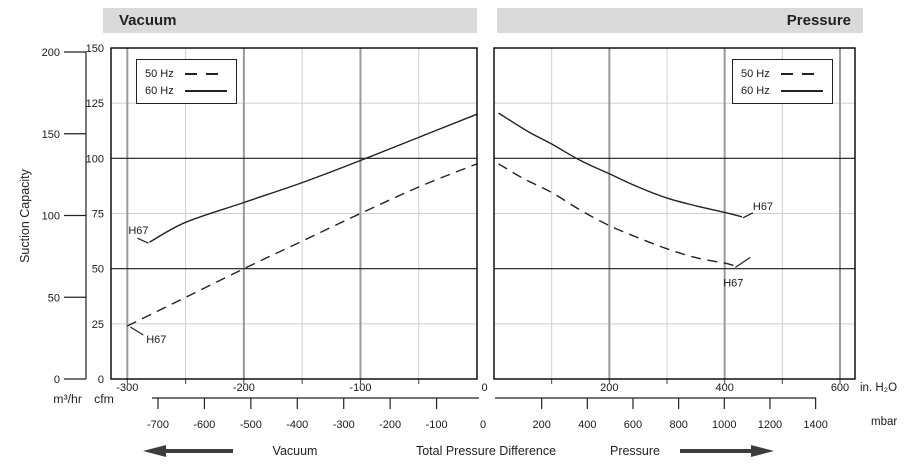  What do you see at coordinates (98, 325) in the screenshot?
I see `cfm-tick-label: 25` at bounding box center [98, 325].